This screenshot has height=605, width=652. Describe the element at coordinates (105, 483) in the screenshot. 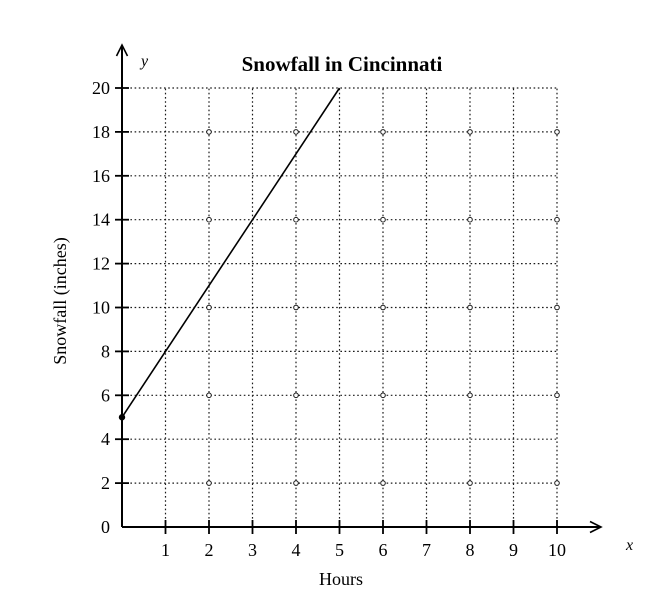

I see `y-tick-label: 2` at that location.